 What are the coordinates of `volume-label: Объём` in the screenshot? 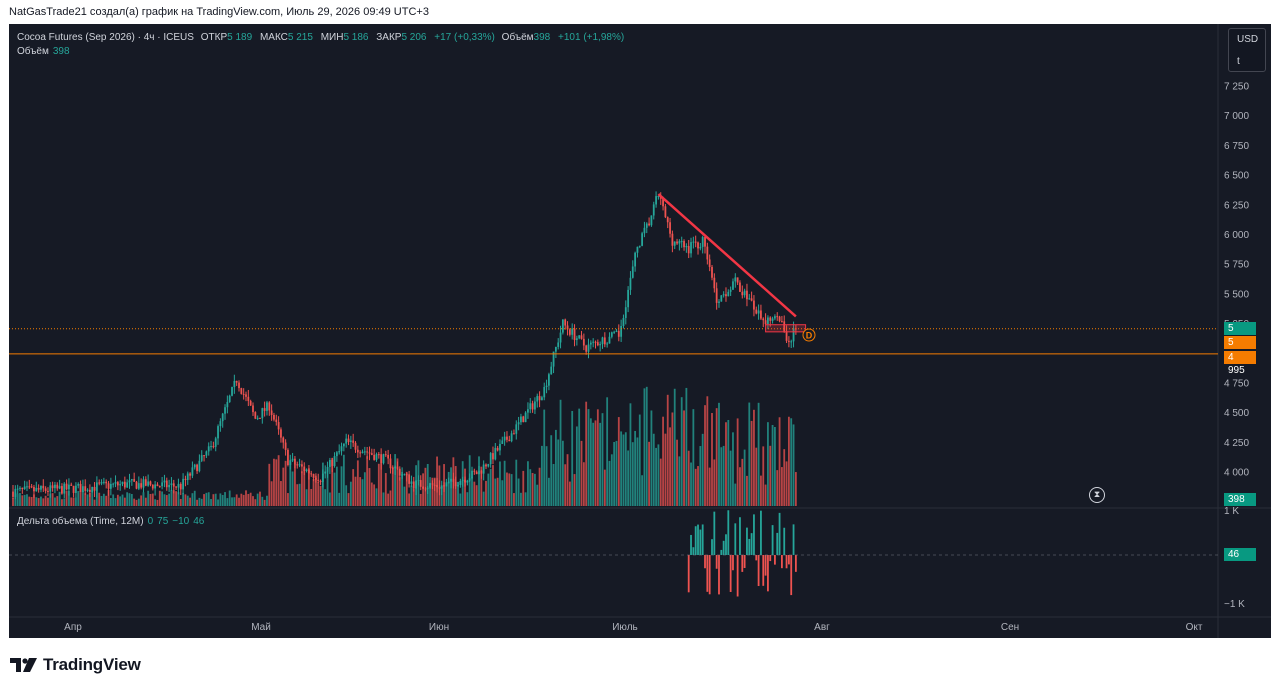 It's located at (517, 37).